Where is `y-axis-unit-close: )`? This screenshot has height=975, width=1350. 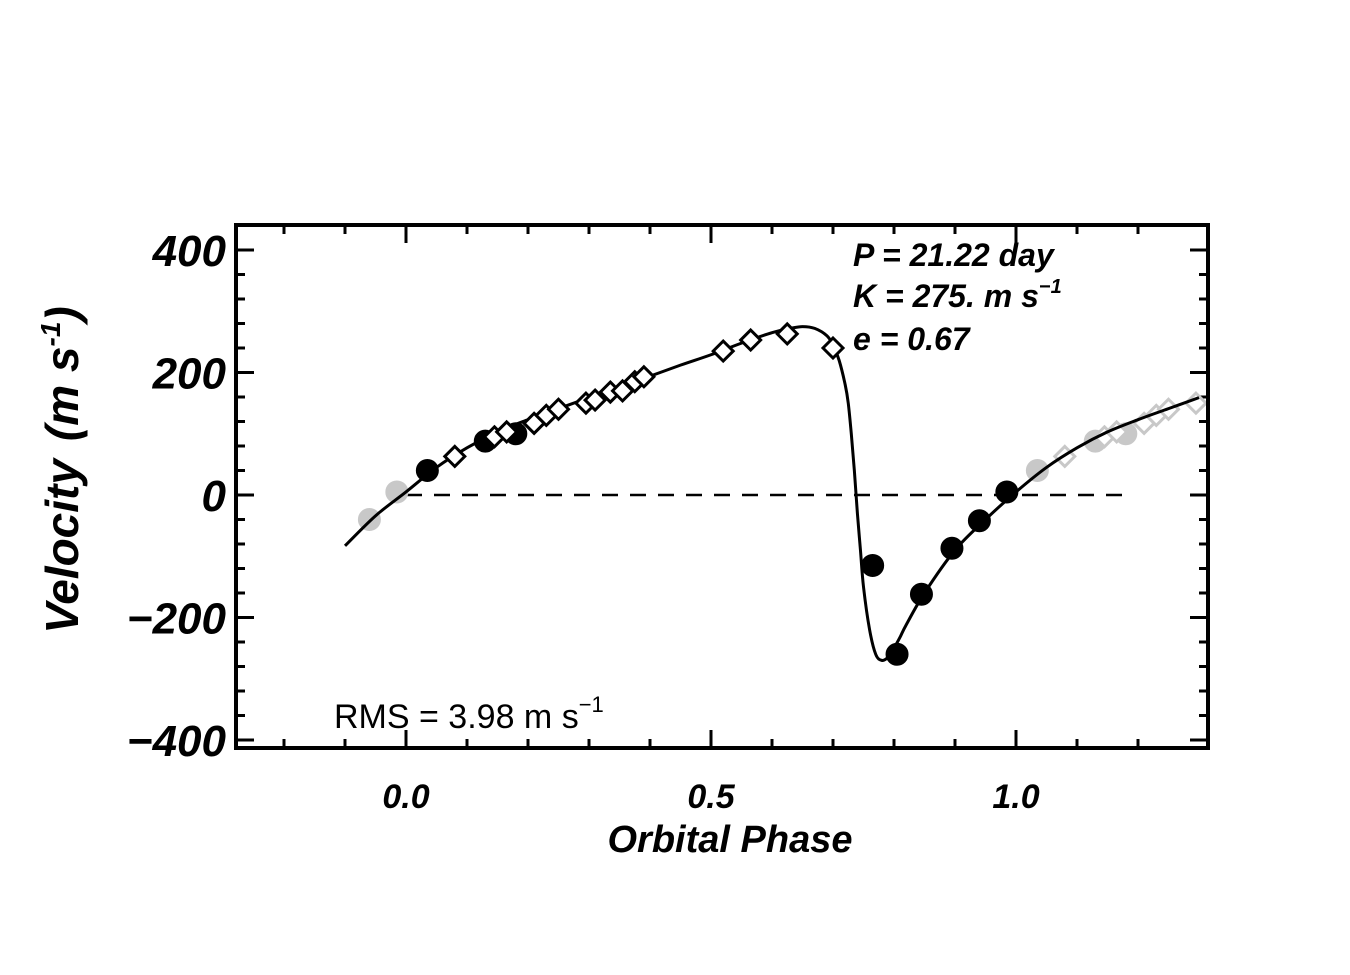 y-axis-unit-close: ) is located at coordinates (62, 316).